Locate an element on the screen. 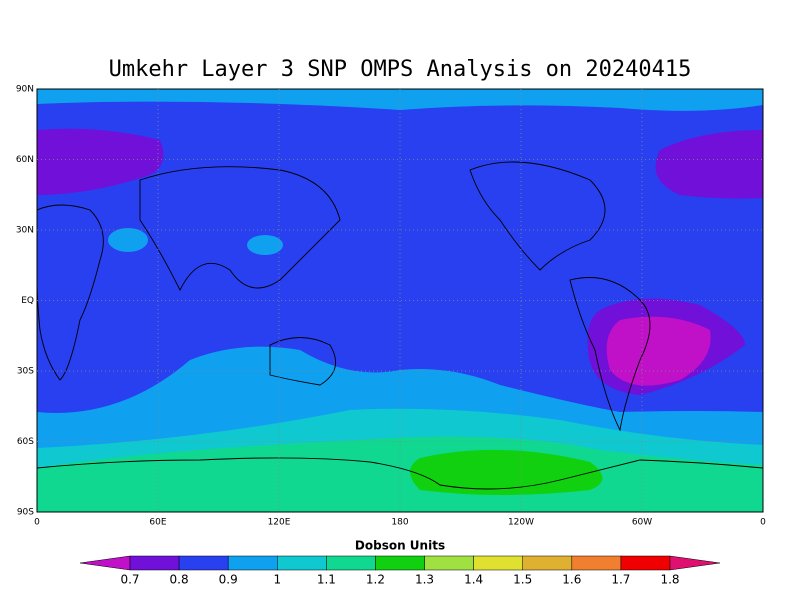 This screenshot has width=800, height=604. colorbar-tick-label: 0.9 is located at coordinates (228, 580).